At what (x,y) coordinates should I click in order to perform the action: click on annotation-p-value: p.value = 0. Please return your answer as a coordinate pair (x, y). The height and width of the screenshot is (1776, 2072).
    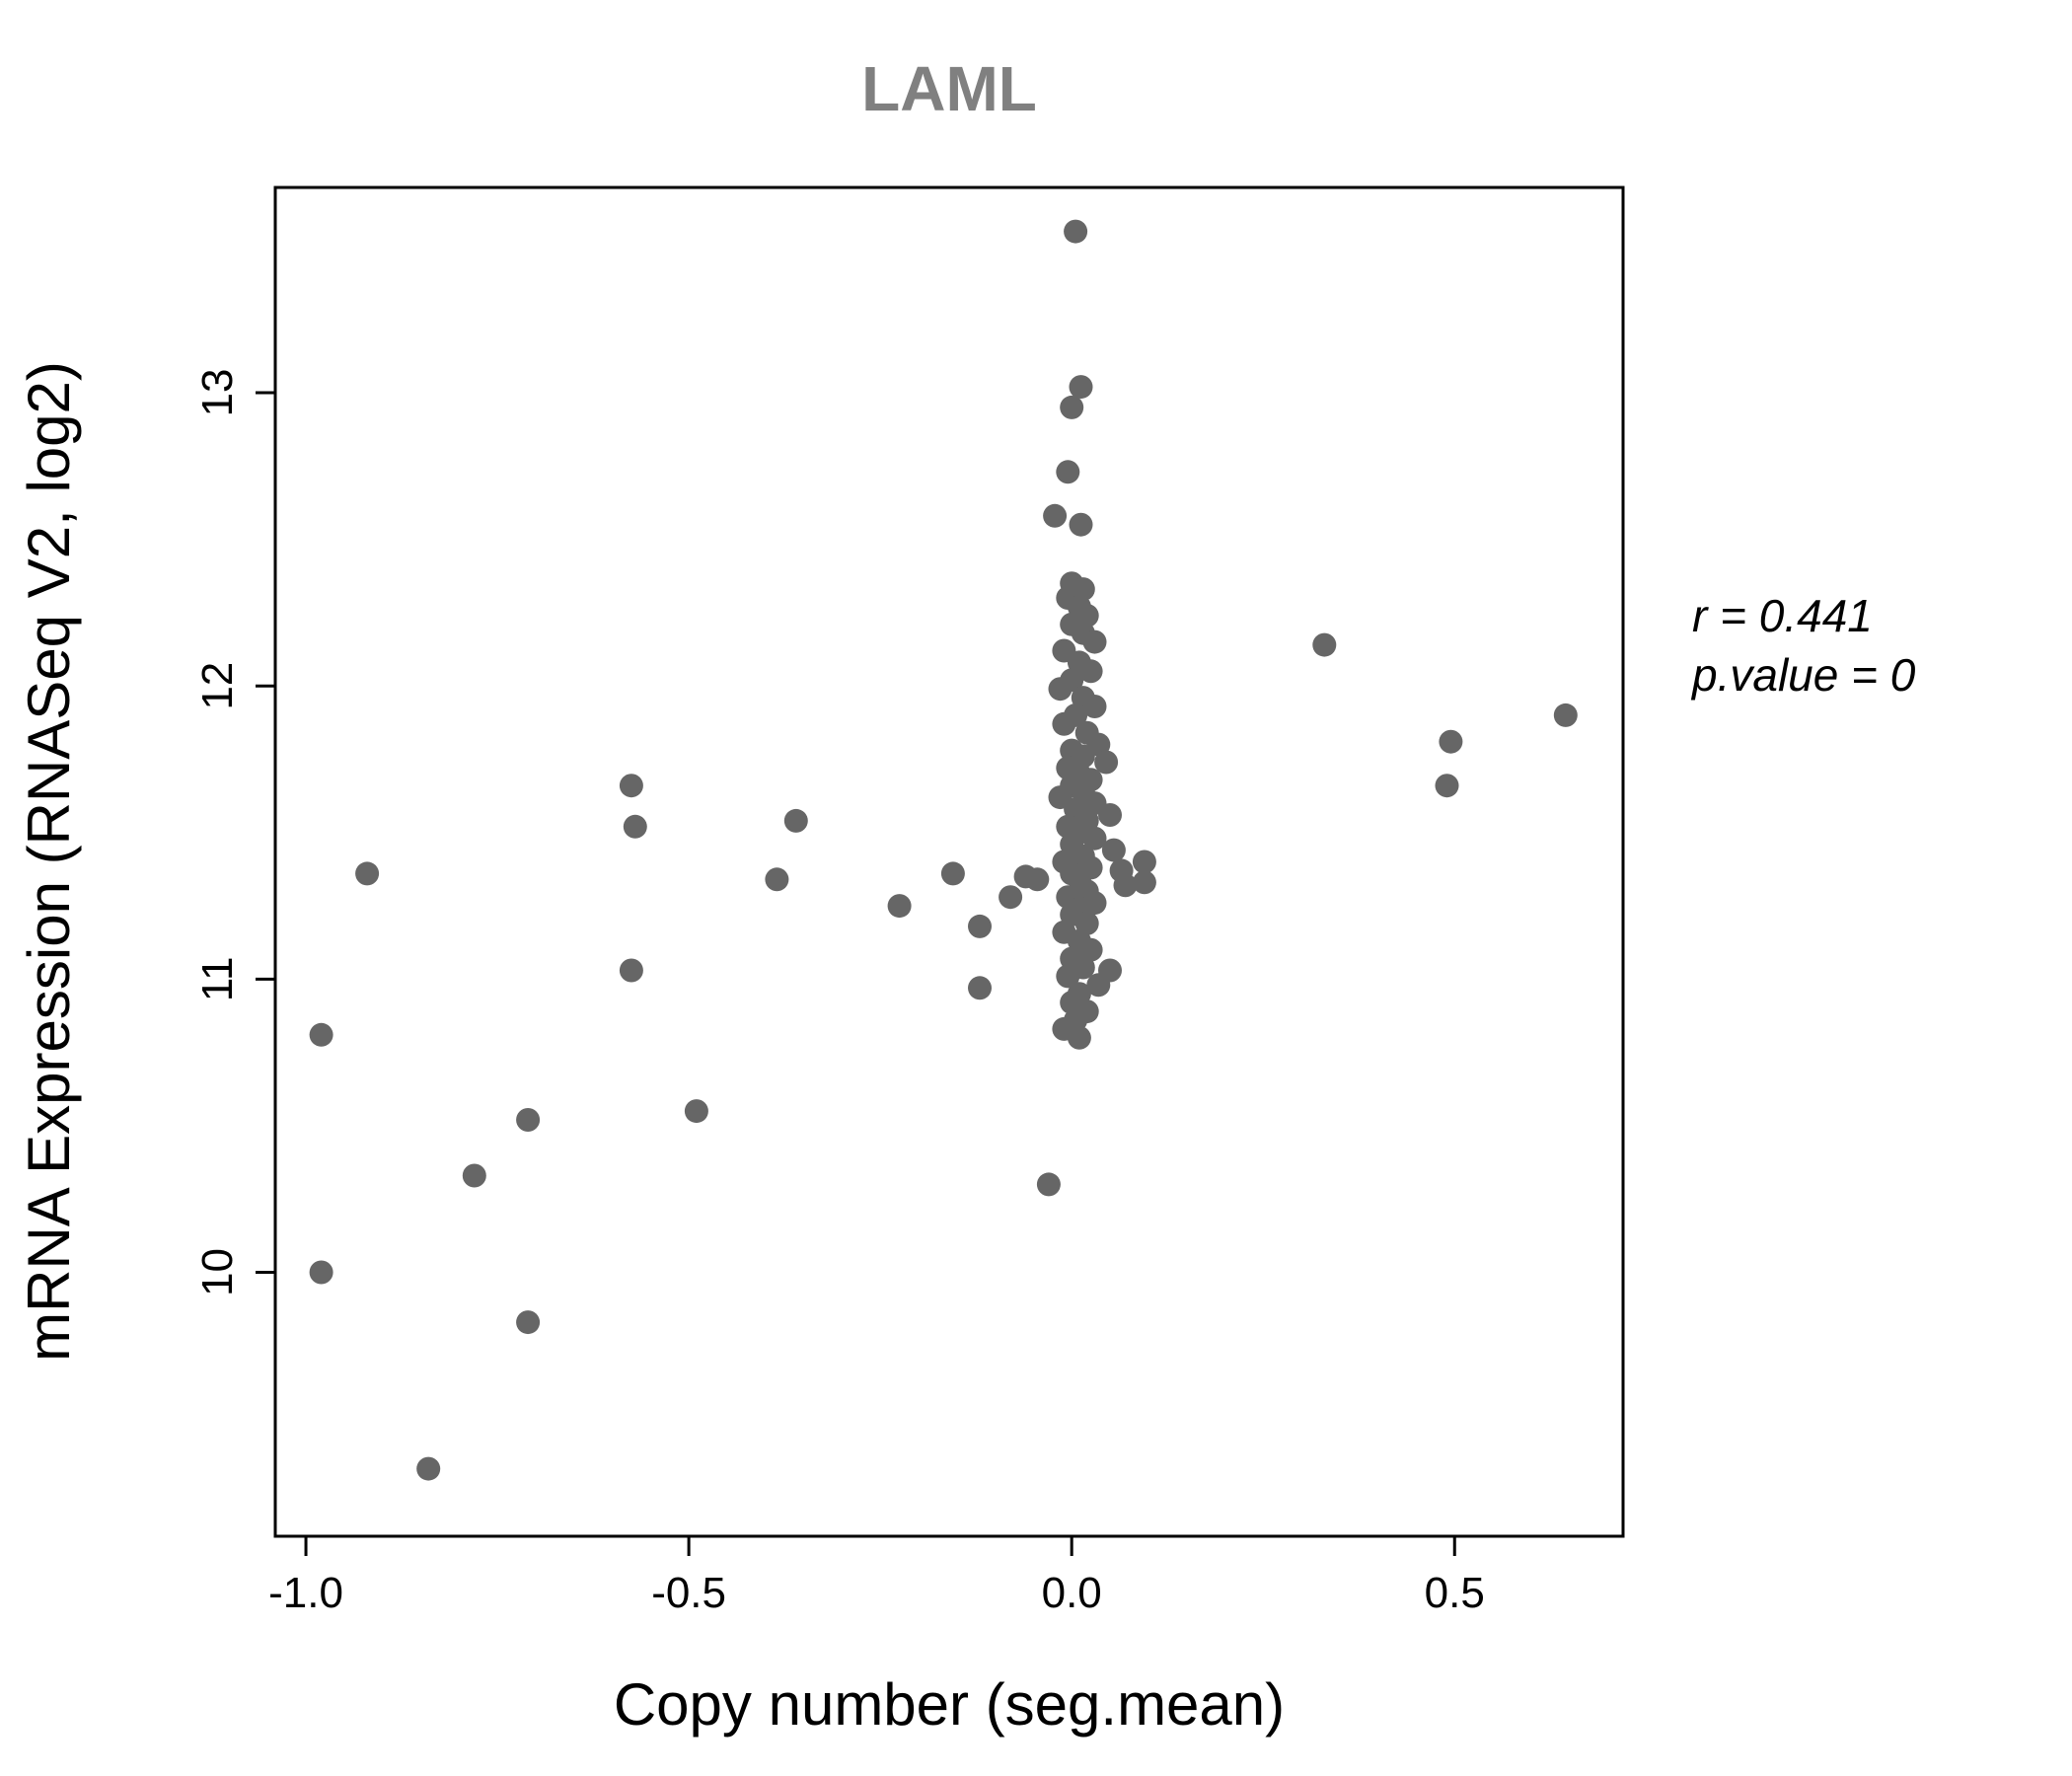
    Looking at the image, I should click on (1803, 675).